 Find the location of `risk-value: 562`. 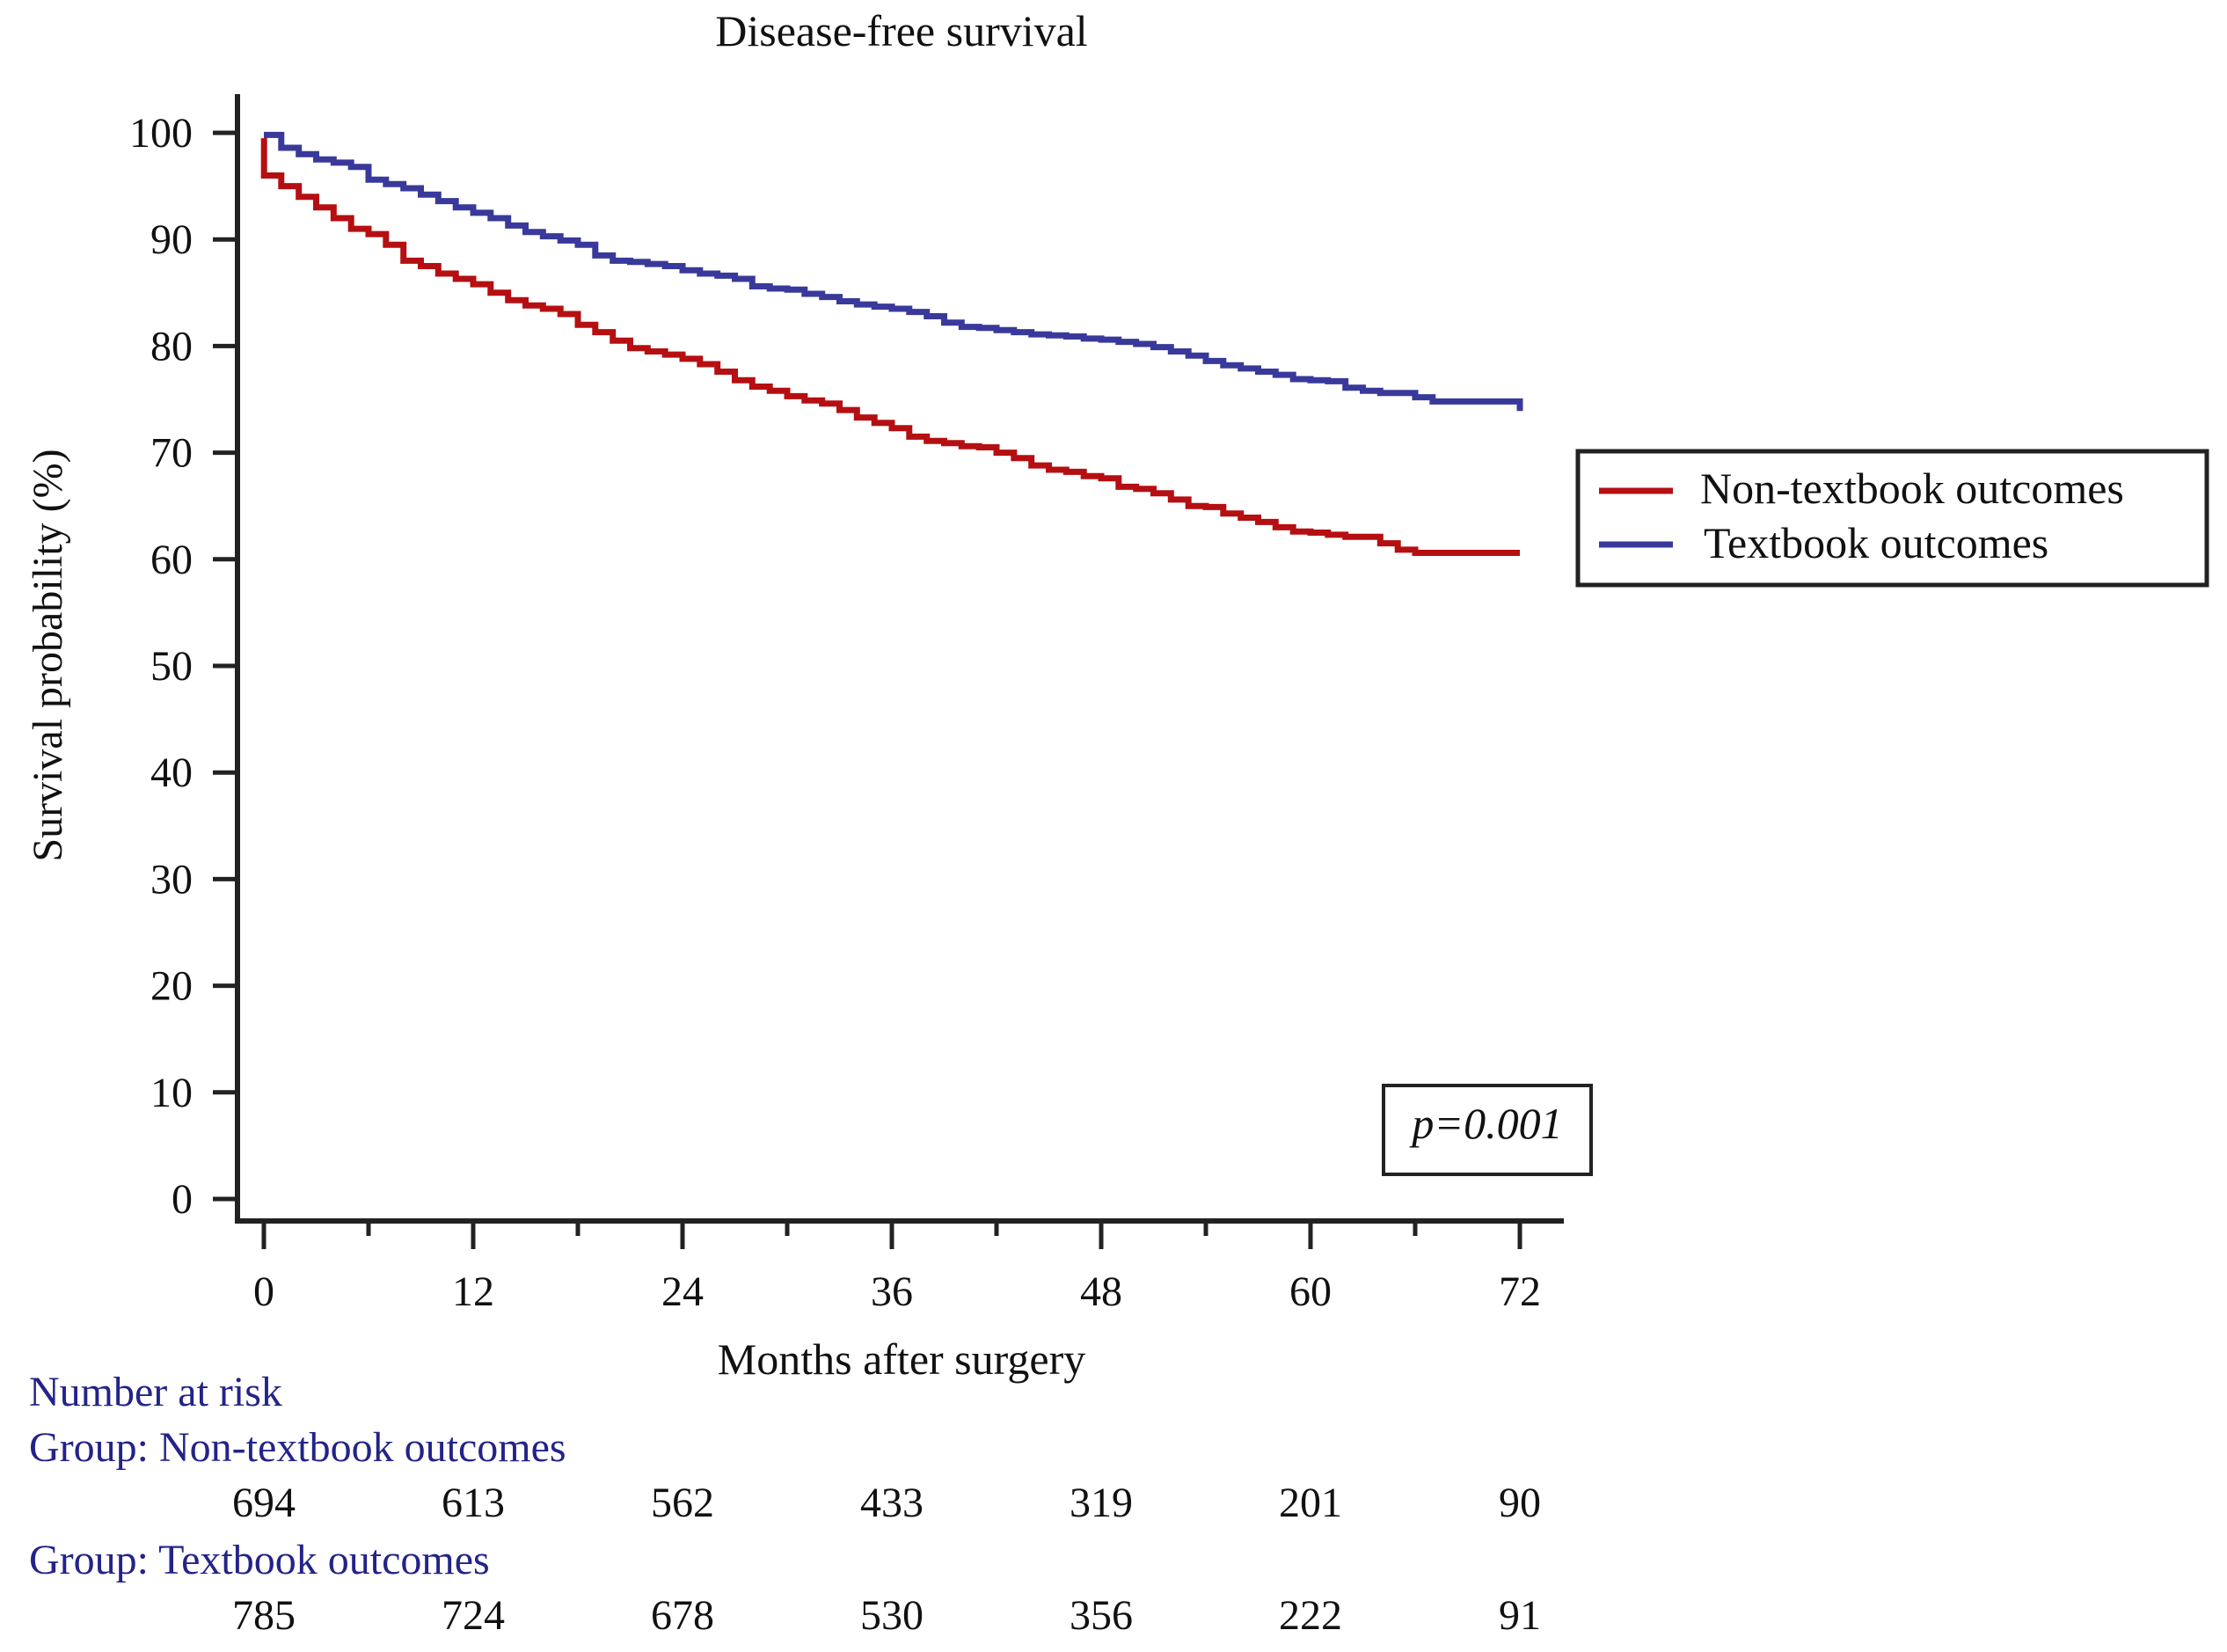

risk-value: 562 is located at coordinates (682, 1503).